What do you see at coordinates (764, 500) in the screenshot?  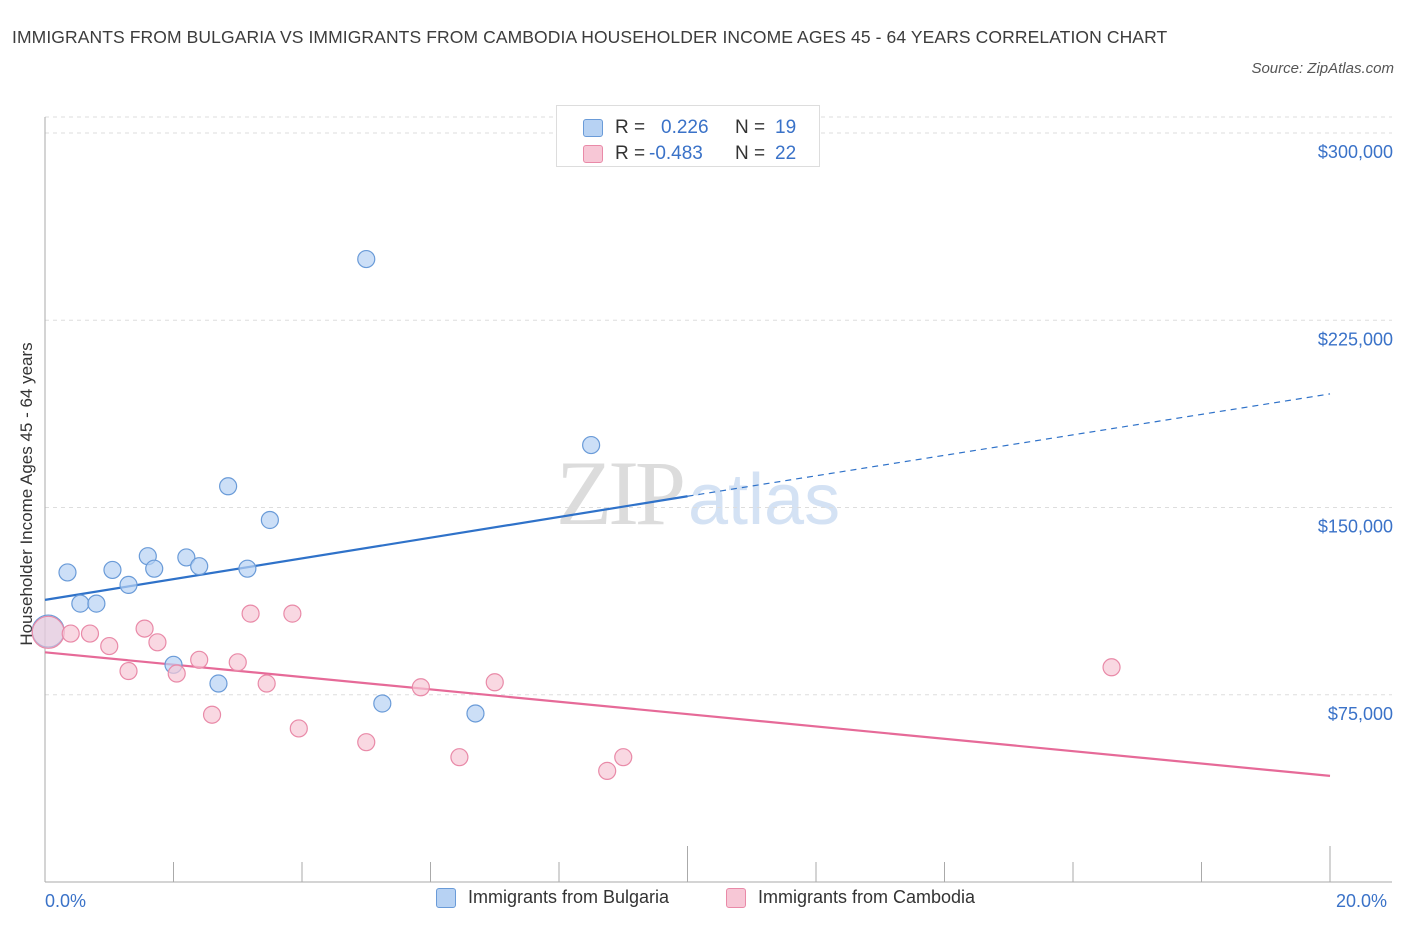 I see `watermark-atlas: atlas` at bounding box center [764, 500].